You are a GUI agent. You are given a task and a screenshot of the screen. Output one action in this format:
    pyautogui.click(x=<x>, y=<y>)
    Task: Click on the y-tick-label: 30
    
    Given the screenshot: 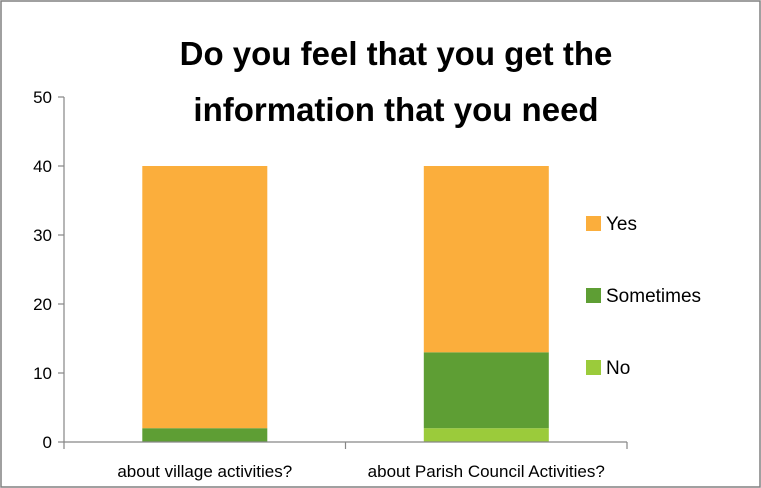 What is the action you would take?
    pyautogui.click(x=42, y=235)
    